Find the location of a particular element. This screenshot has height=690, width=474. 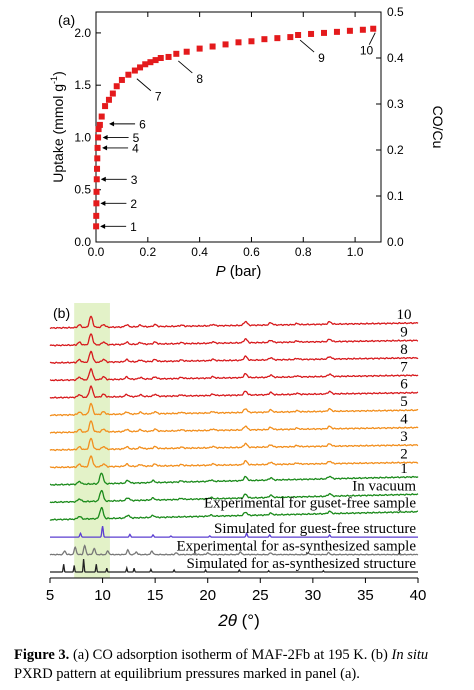

series-label: 2 is located at coordinates (404, 454).